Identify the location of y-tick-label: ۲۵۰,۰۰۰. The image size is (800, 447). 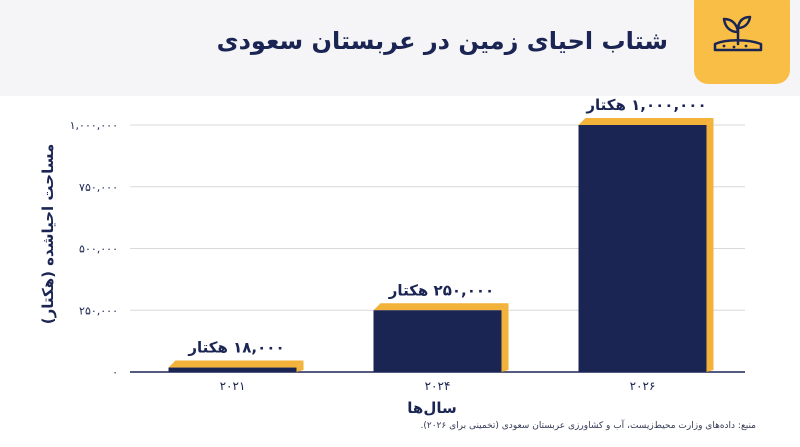
(98, 310).